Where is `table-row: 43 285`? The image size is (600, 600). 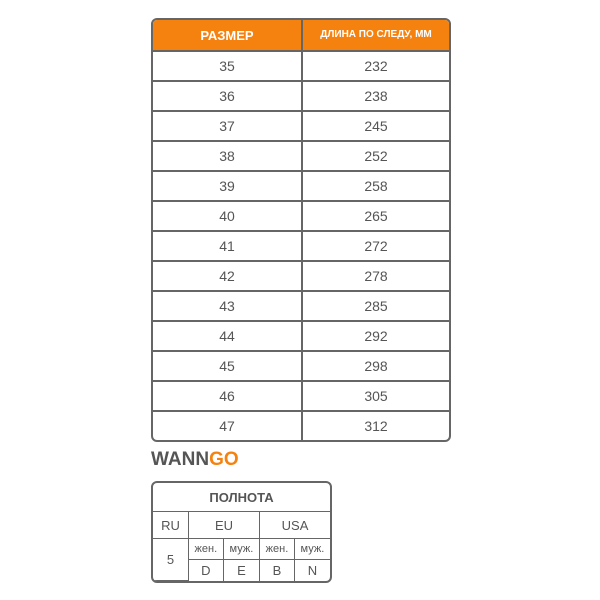
table-row: 43 285 is located at coordinates (301, 305).